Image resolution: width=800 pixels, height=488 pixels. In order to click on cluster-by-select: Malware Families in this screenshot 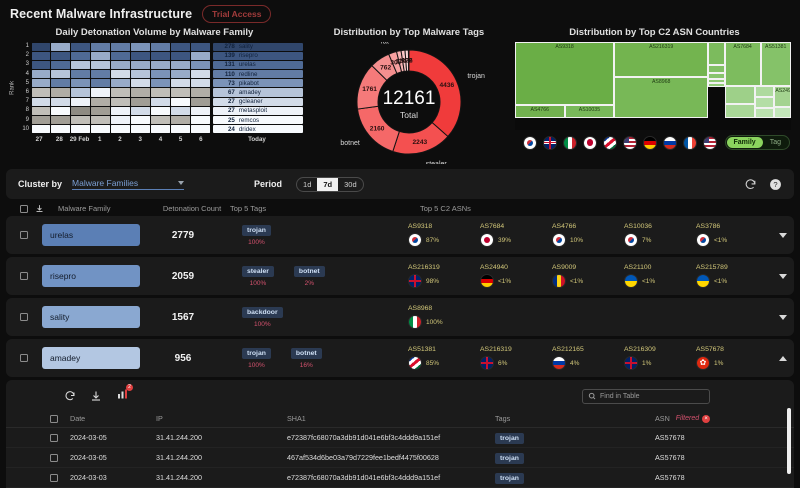, I will do `click(128, 184)`.